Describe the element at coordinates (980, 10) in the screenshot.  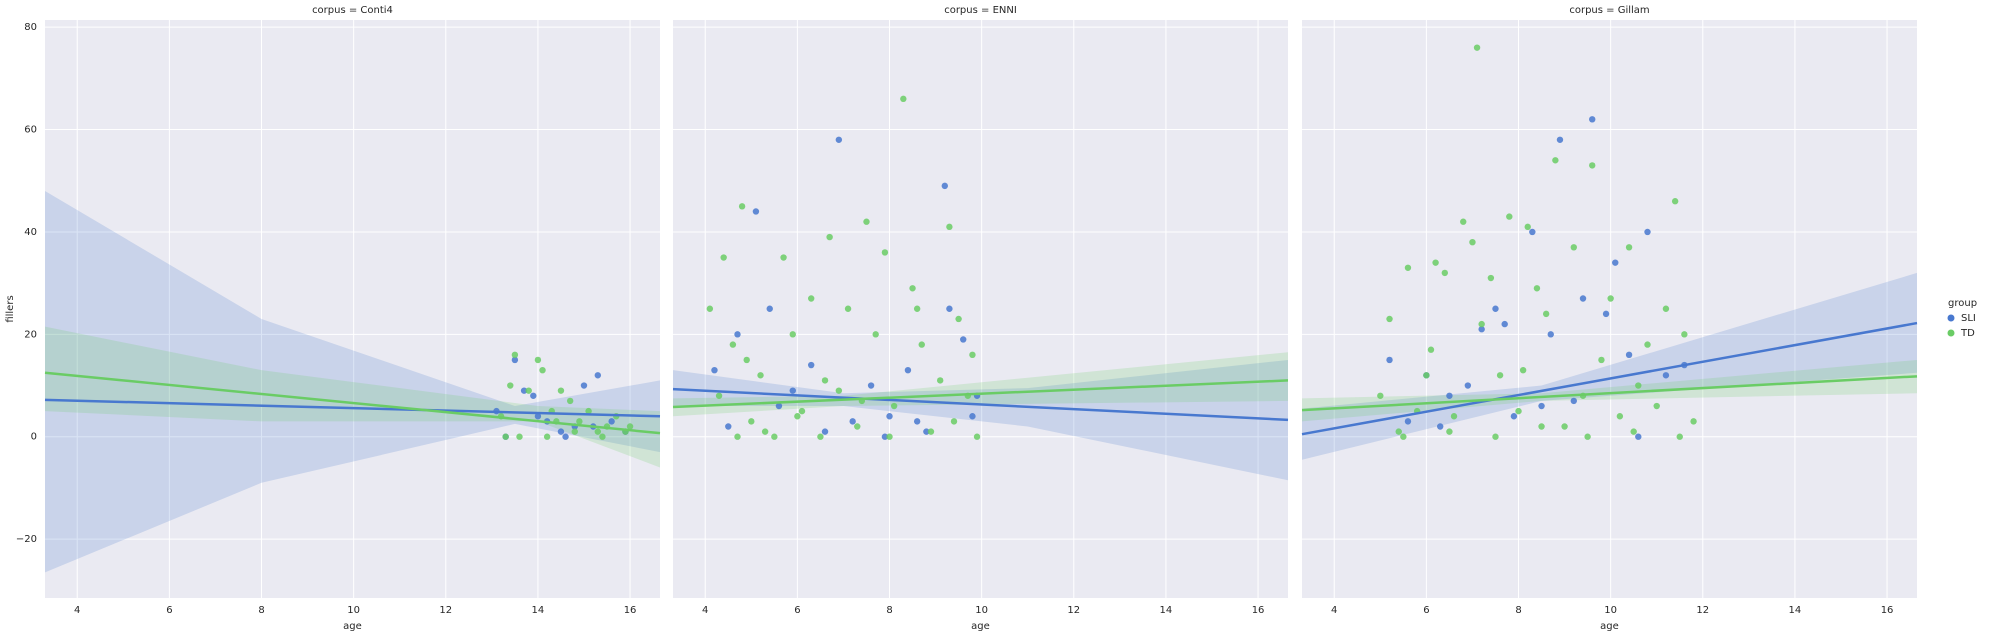
I see `panel-title: corpus = ENNI` at that location.